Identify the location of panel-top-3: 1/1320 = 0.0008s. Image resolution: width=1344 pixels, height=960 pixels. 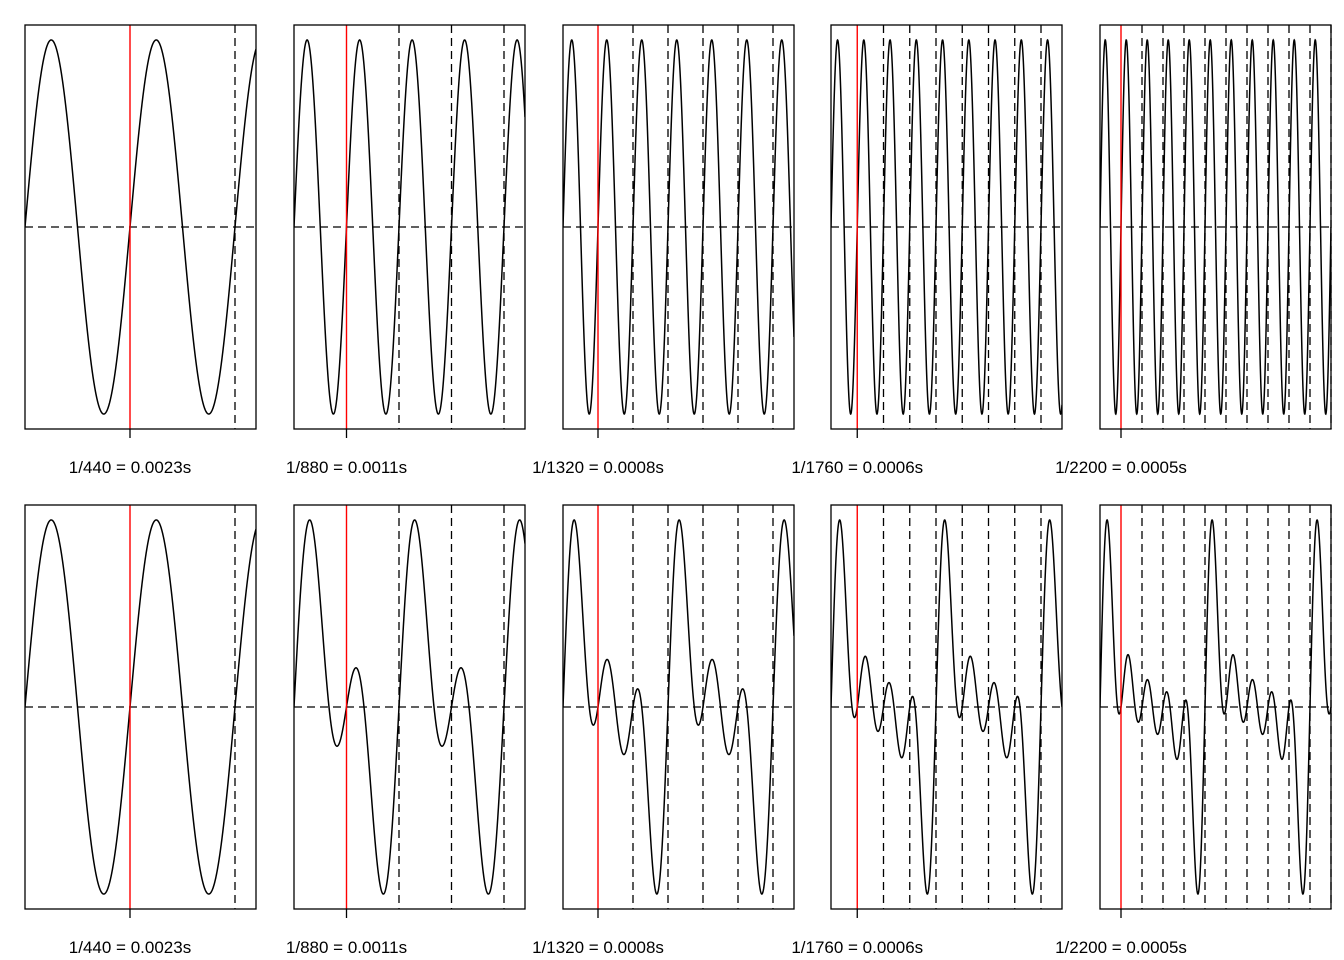
(663, 250).